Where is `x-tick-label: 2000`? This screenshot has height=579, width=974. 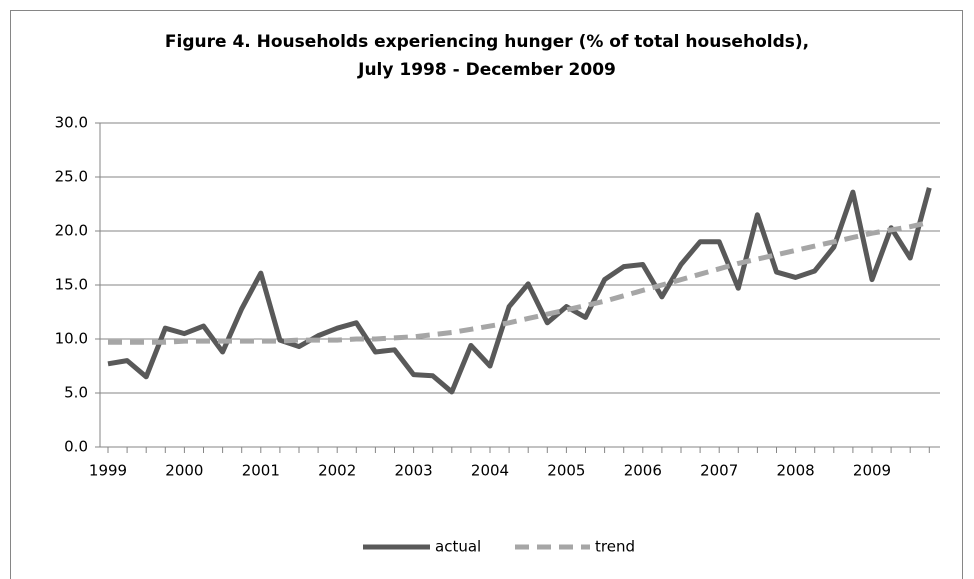 x-tick-label: 2000 is located at coordinates (184, 471).